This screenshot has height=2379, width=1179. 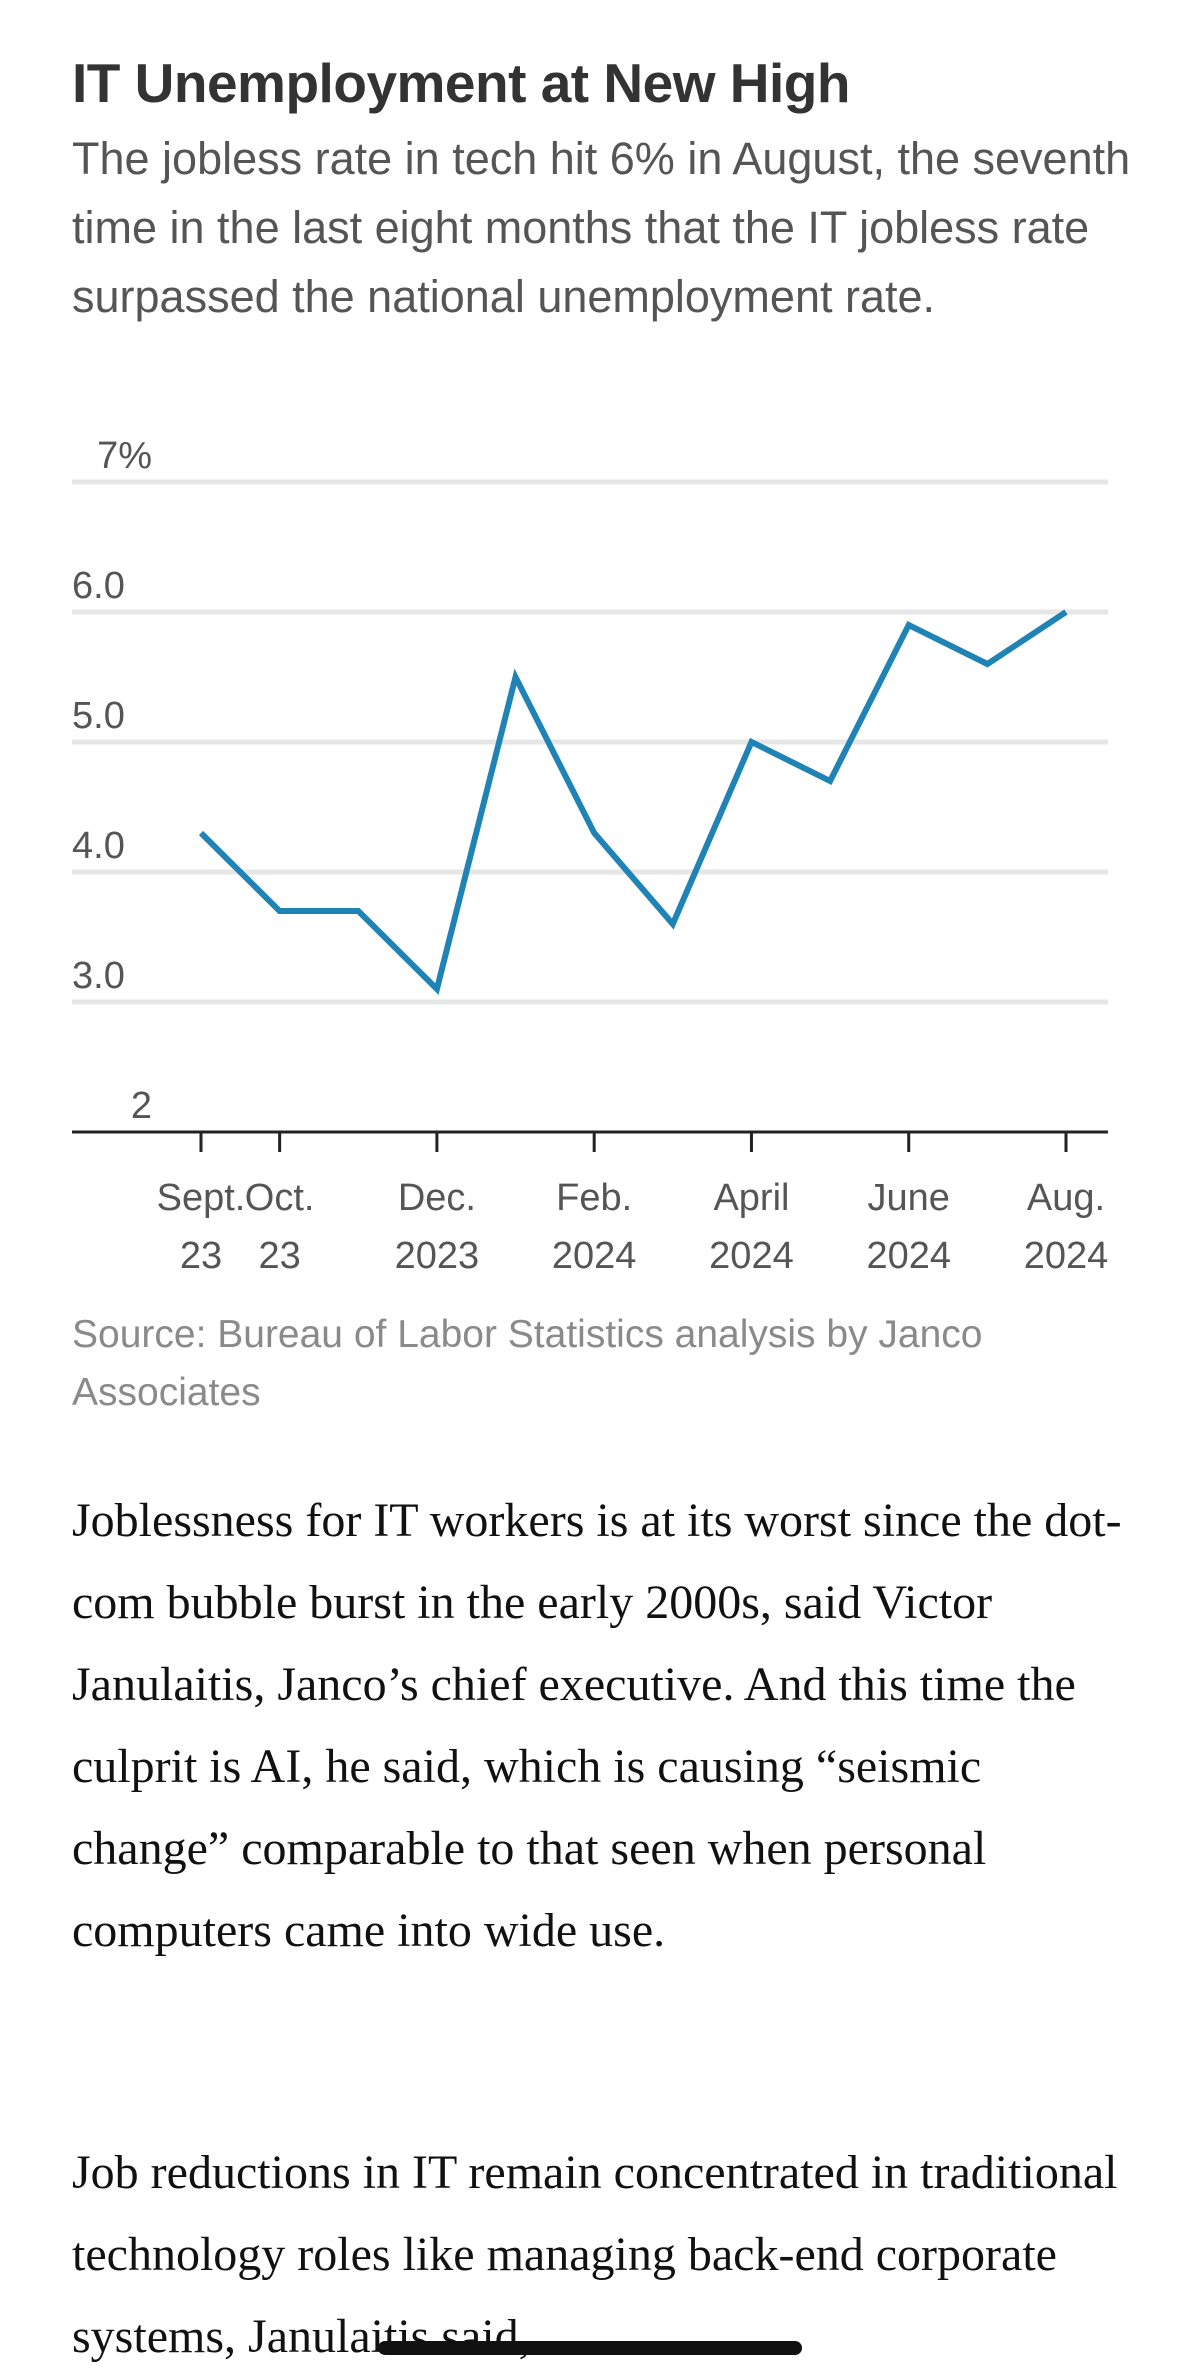 I want to click on y-tick-label: 7%, so click(x=124, y=456).